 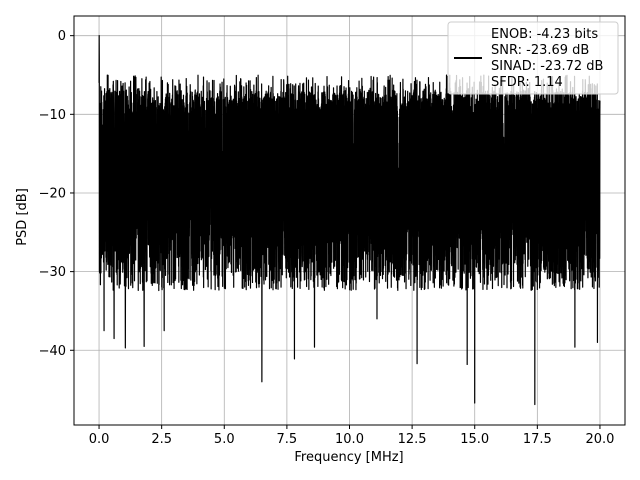 I want to click on y-axis-ticks: 0 −10 −20 −30 −40, so click(x=56, y=194).